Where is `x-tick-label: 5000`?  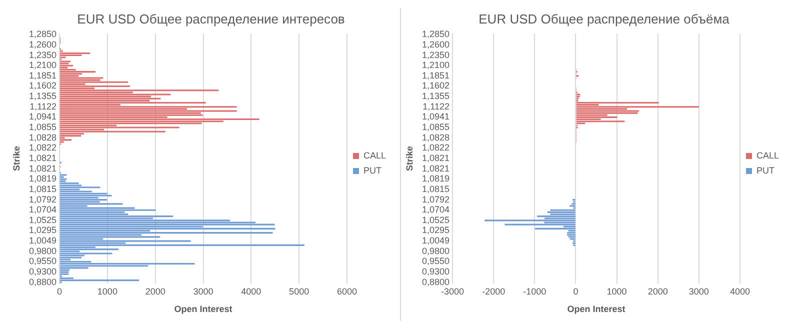
x-tick-label: 5000 is located at coordinates (299, 291).